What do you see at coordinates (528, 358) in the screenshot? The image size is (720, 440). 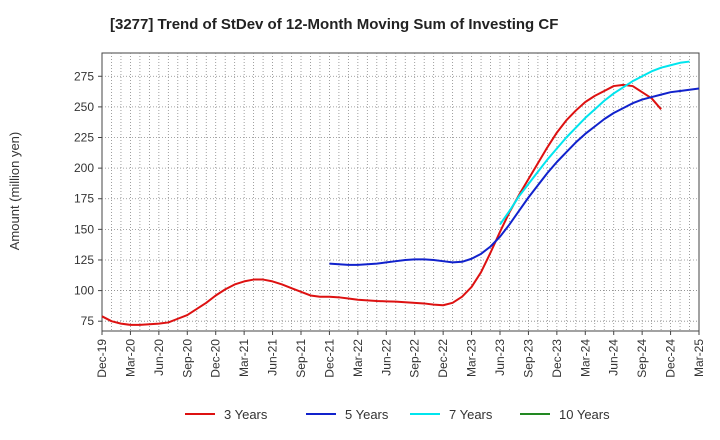 I see `x-tick-label: Sep-23` at bounding box center [528, 358].